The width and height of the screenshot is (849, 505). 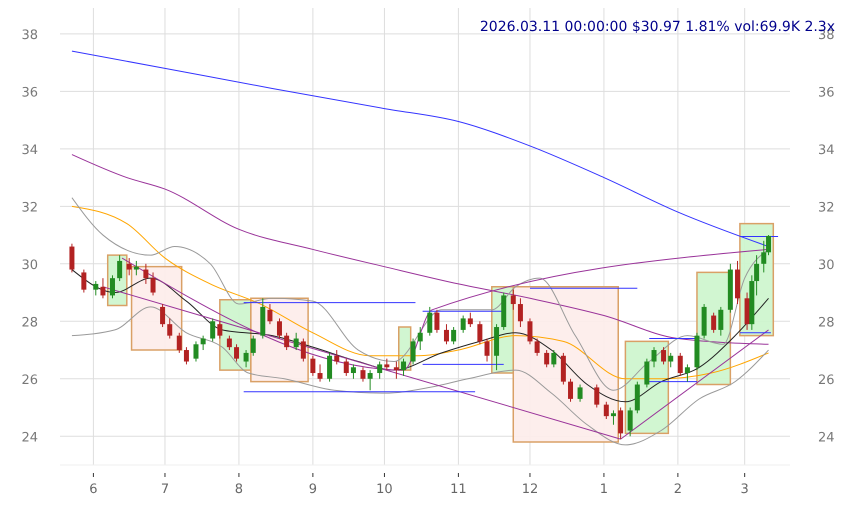 I want to click on x-tick-label: 11, so click(x=458, y=489).